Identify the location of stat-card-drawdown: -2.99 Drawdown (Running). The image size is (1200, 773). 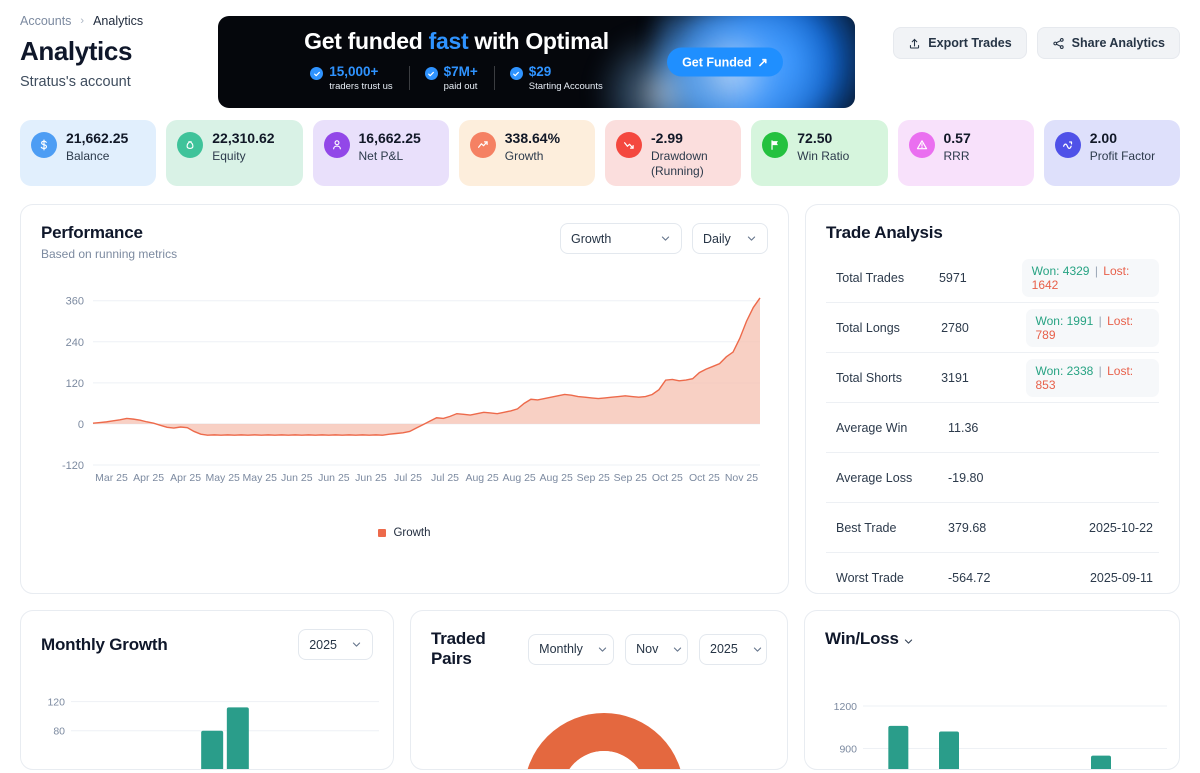
(673, 153).